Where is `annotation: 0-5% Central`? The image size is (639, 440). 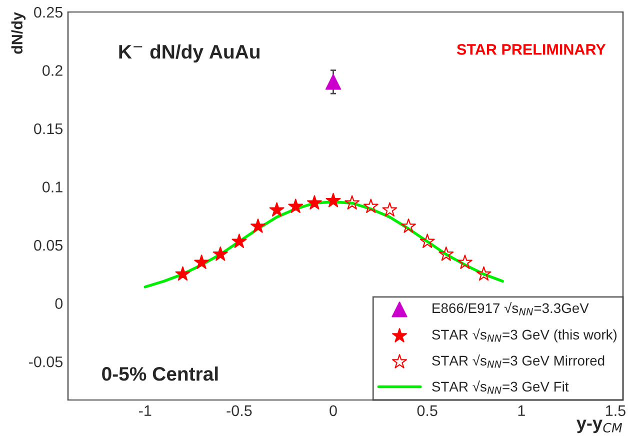 annotation: 0-5% Central is located at coordinates (160, 373).